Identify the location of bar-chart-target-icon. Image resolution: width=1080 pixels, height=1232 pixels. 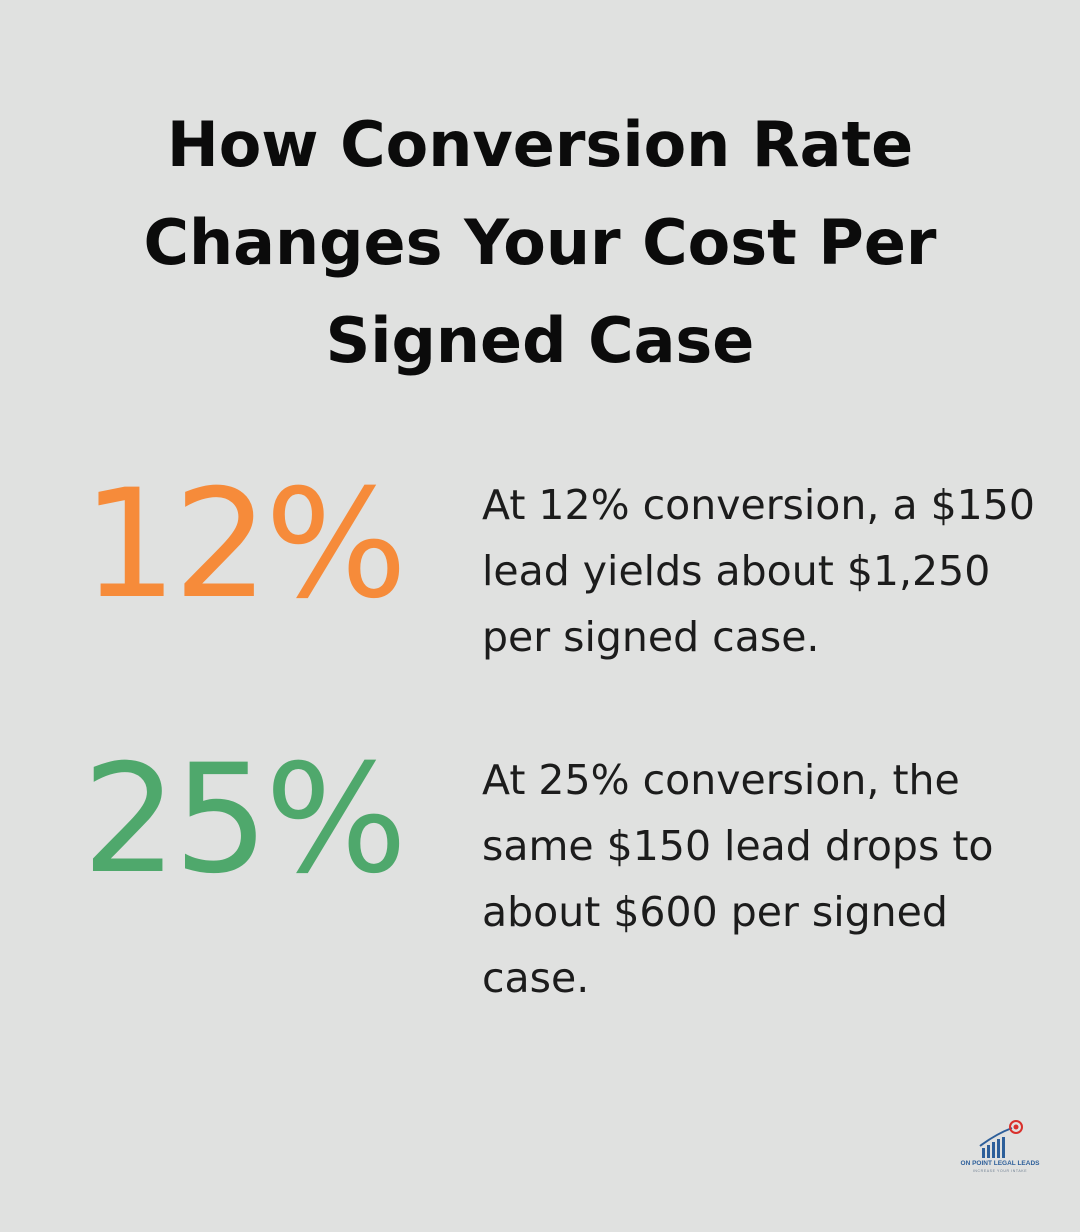
(1001, 1139).